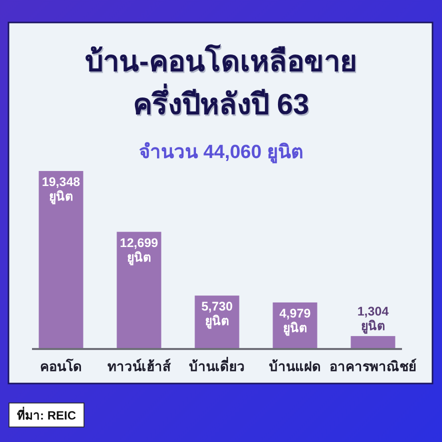  I want to click on title: ครึ่งปีหลังปี 63, so click(221, 105).